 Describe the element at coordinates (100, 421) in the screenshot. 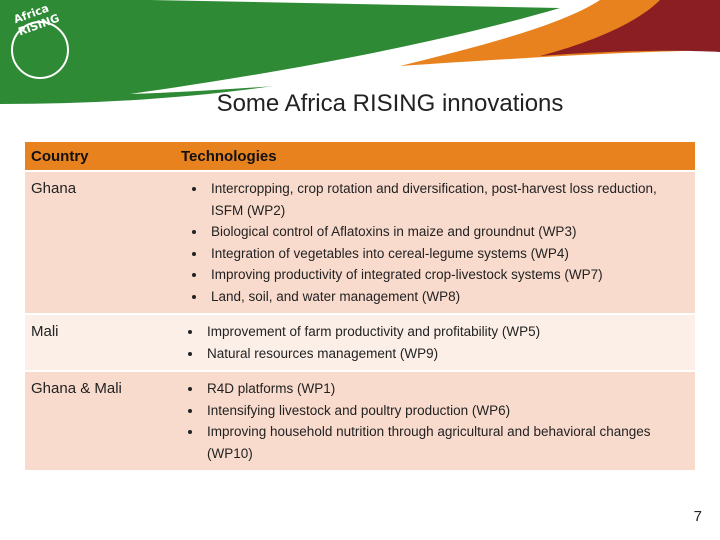

I see `country-cell: Ghana & Mali` at that location.